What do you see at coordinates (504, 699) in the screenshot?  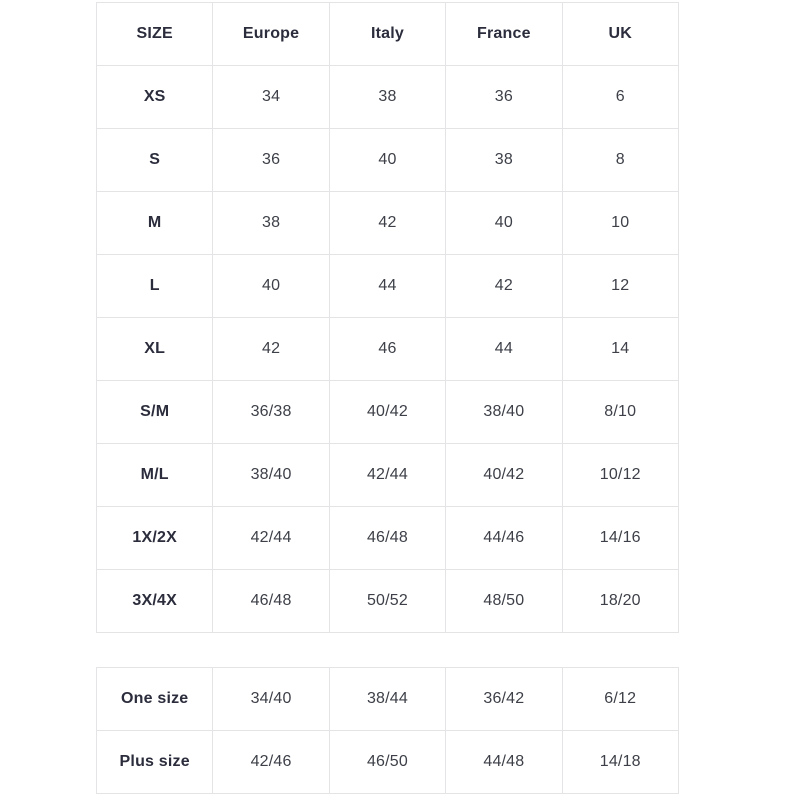 I see `cell-france: 36/42` at bounding box center [504, 699].